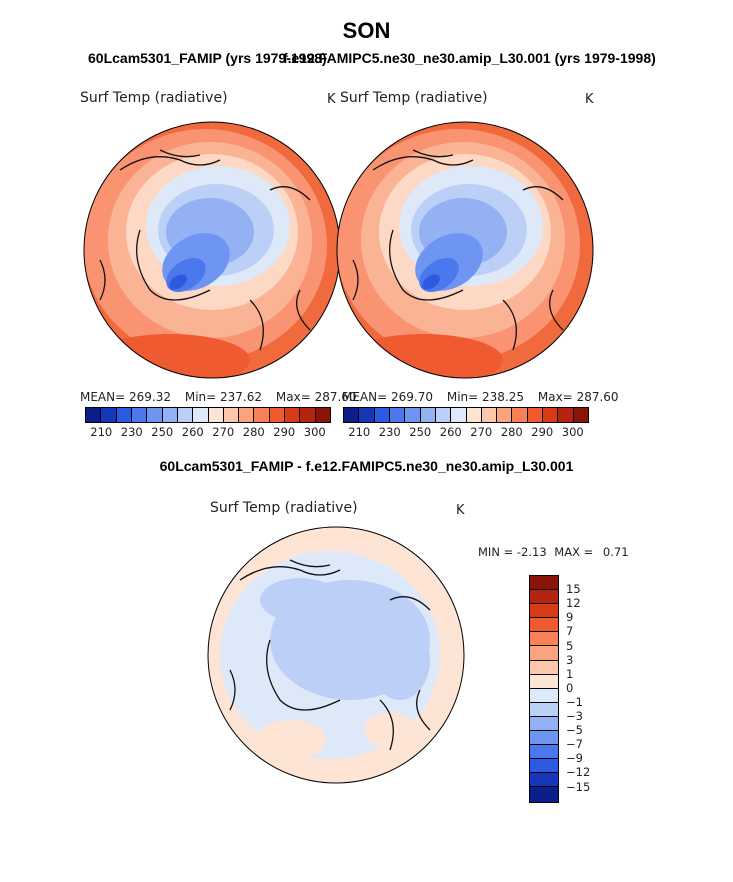 This screenshot has width=733, height=882. I want to click on panel2-mean-label: MEAN=, so click(365, 397).